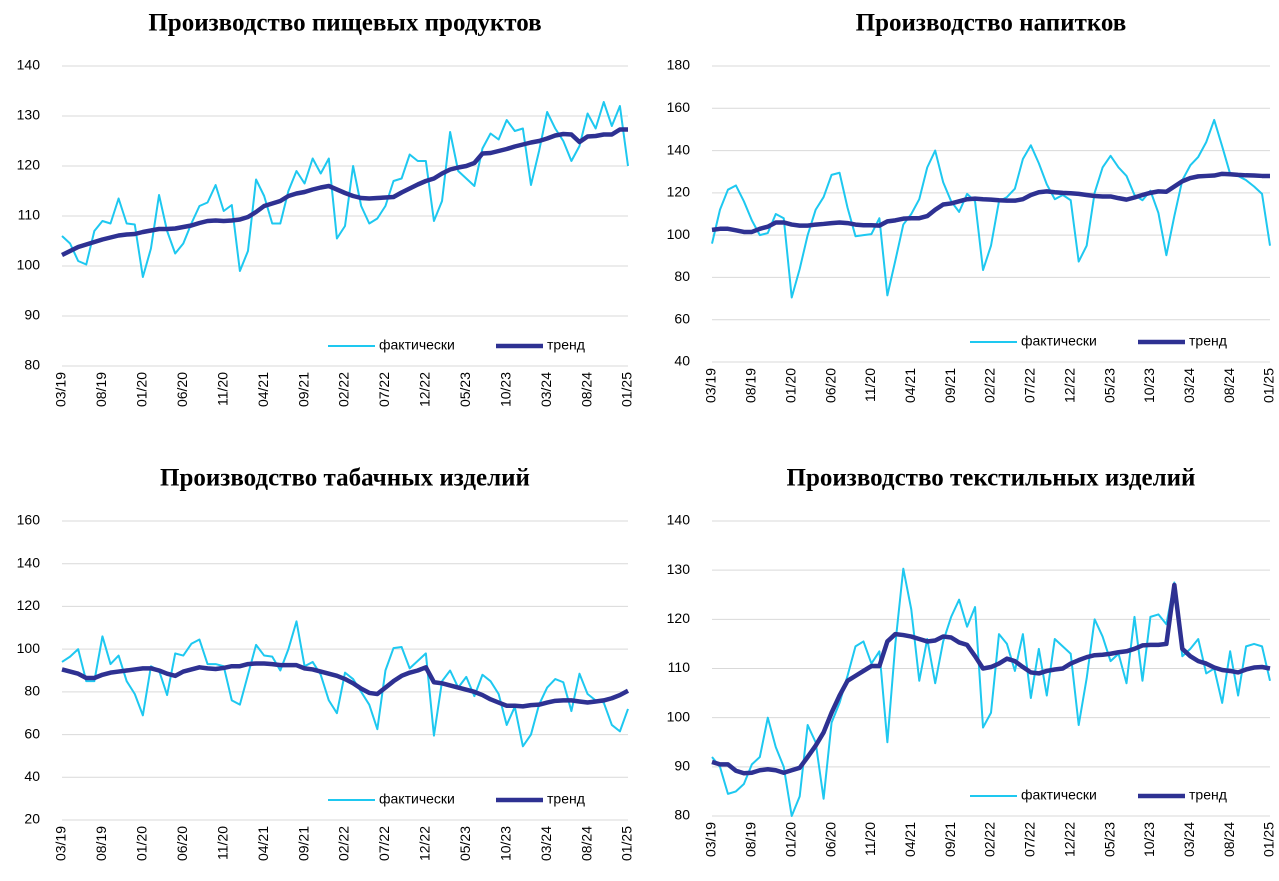 The height and width of the screenshot is (881, 1279). Describe the element at coordinates (345, 478) in the screenshot. I see `chart-title: Производство табачных изделий` at that location.